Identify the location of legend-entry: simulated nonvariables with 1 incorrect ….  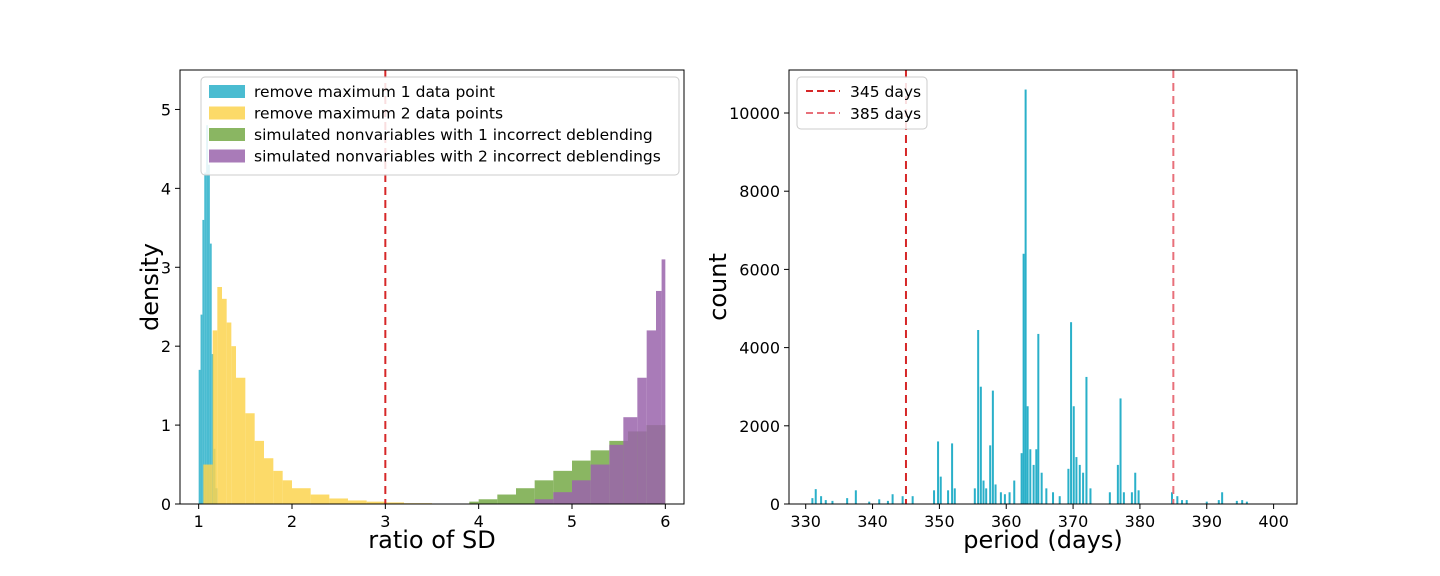
(453, 135).